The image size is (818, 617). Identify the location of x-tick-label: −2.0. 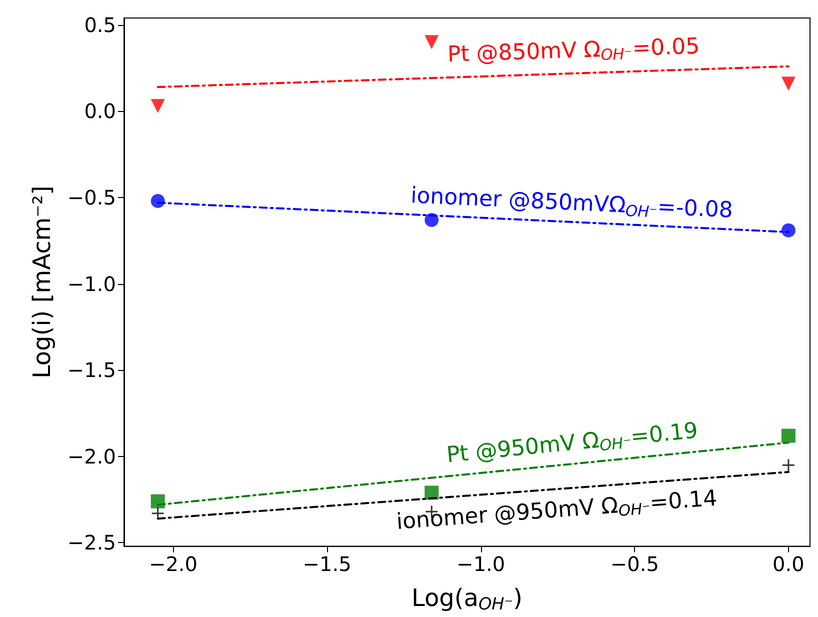
(173, 564).